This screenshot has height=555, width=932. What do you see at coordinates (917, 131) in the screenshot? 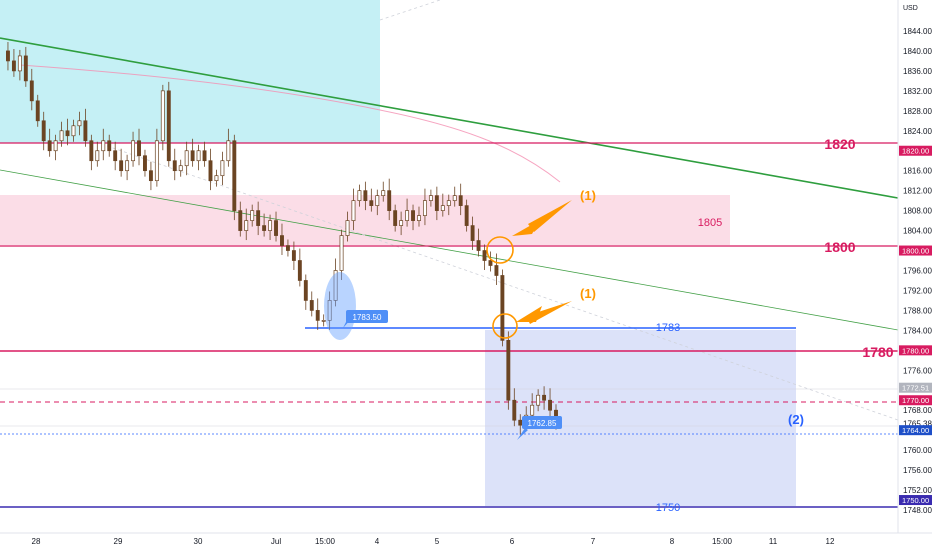
I see `y-tick-label: 1824.00` at bounding box center [917, 131].